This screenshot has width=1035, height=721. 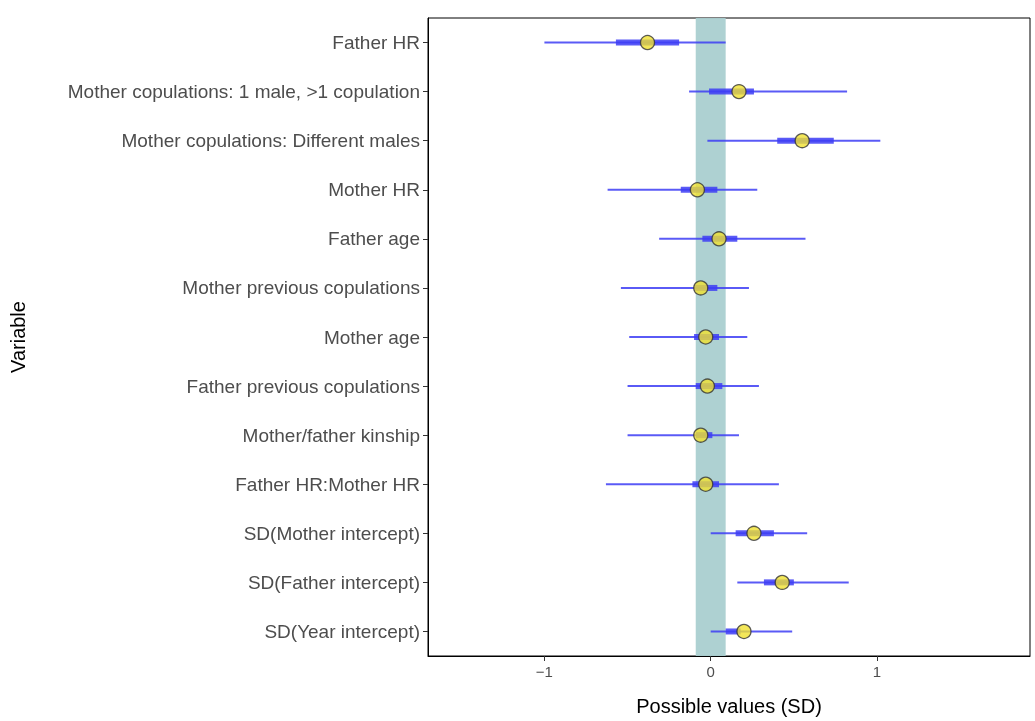 What do you see at coordinates (333, 582) in the screenshot?
I see `y-tick-label: SD(Father intercept)` at bounding box center [333, 582].